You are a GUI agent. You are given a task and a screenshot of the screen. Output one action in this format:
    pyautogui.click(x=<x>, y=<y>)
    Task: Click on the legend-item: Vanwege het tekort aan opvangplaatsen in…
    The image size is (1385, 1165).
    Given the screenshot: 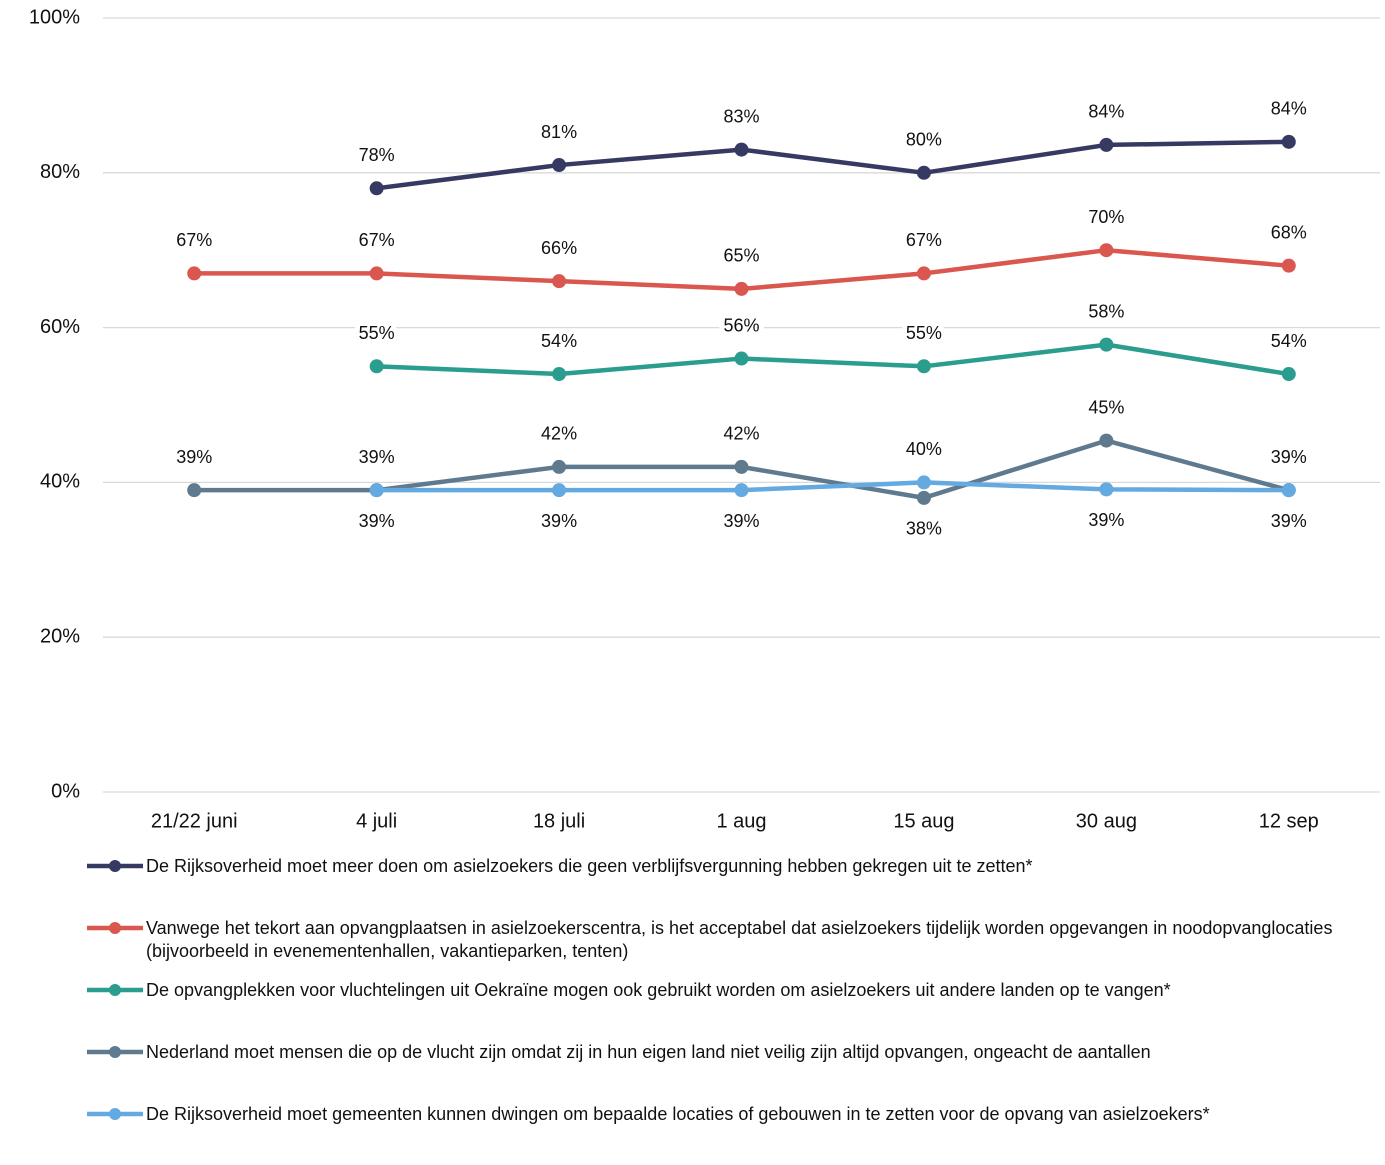 What is the action you would take?
    pyautogui.click(x=721, y=940)
    